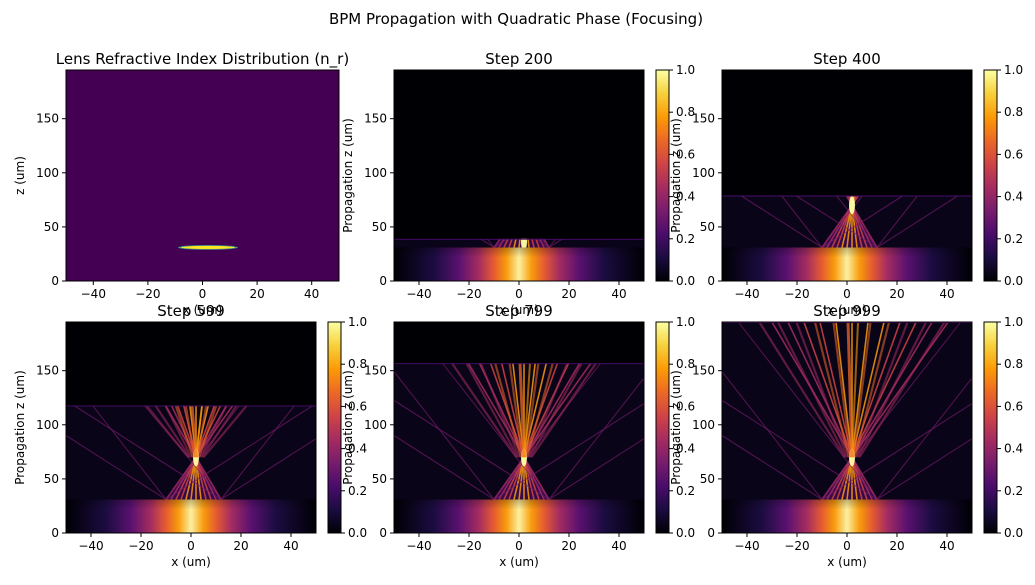 This screenshot has width=1035, height=585. I want to click on subplot-title: Step 400, so click(847, 59).